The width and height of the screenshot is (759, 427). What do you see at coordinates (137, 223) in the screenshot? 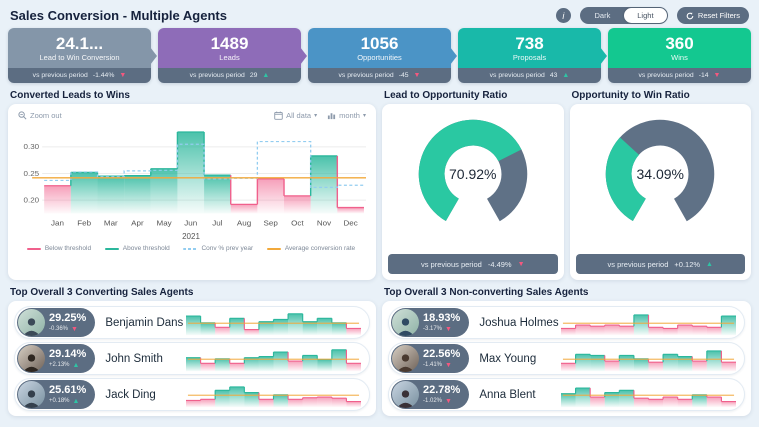
I see `svg-text: Apr` at bounding box center [137, 223].